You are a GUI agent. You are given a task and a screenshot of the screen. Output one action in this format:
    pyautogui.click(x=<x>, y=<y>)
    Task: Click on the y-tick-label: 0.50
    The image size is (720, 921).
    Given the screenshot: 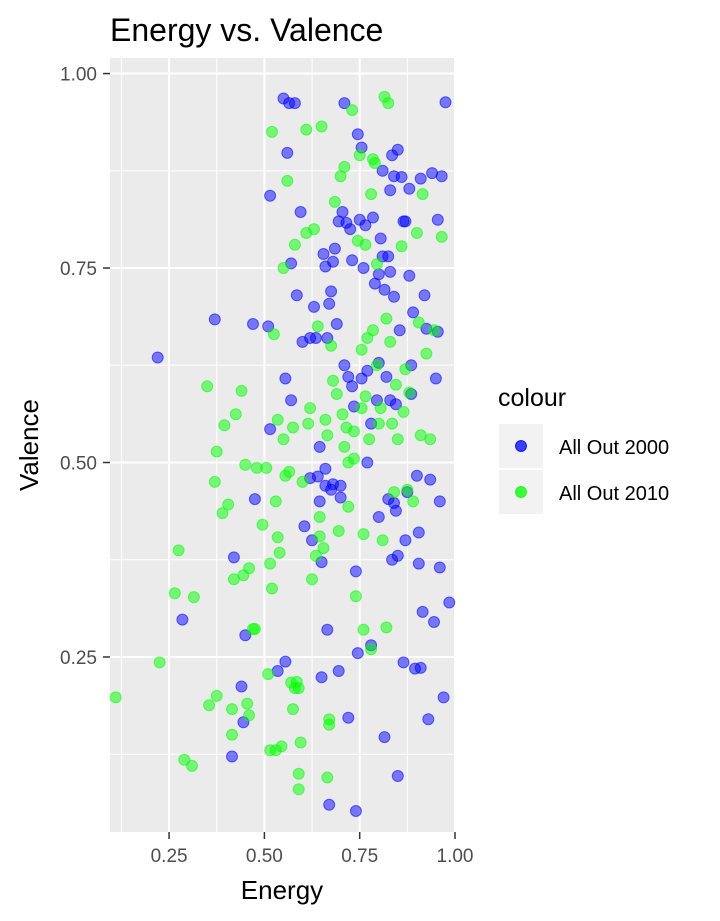 What is the action you would take?
    pyautogui.click(x=78, y=464)
    